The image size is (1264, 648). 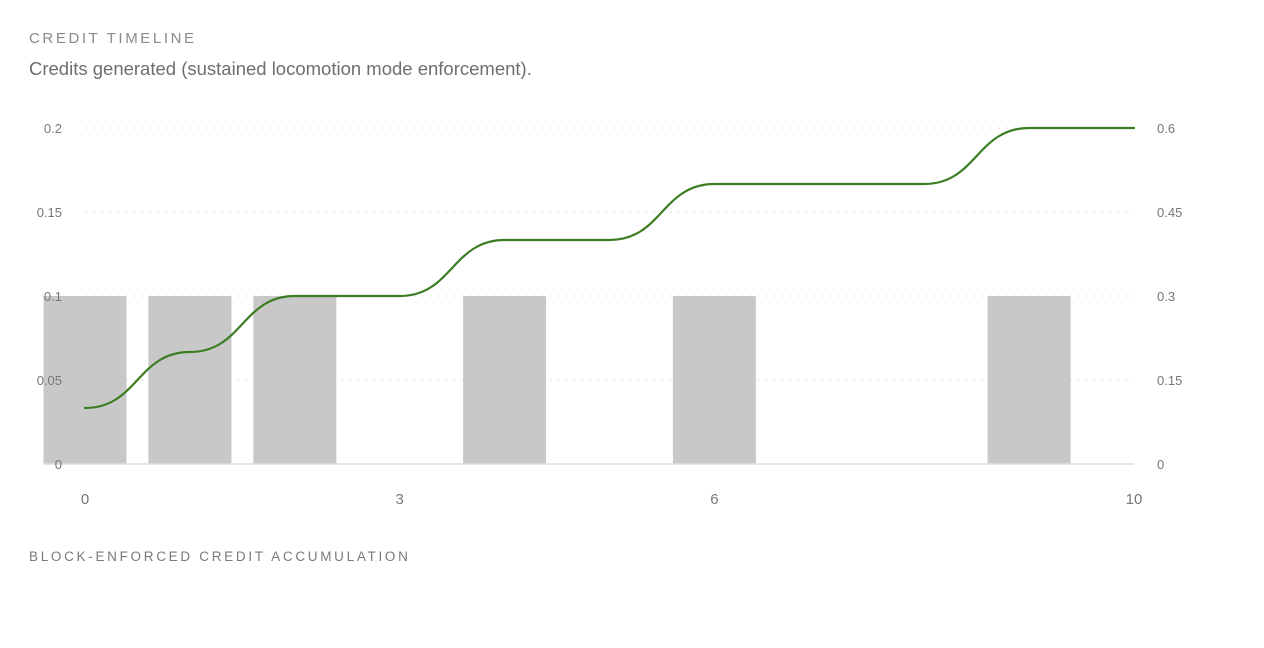 I want to click on y-left-tick-label: 0.2, so click(x=53, y=128).